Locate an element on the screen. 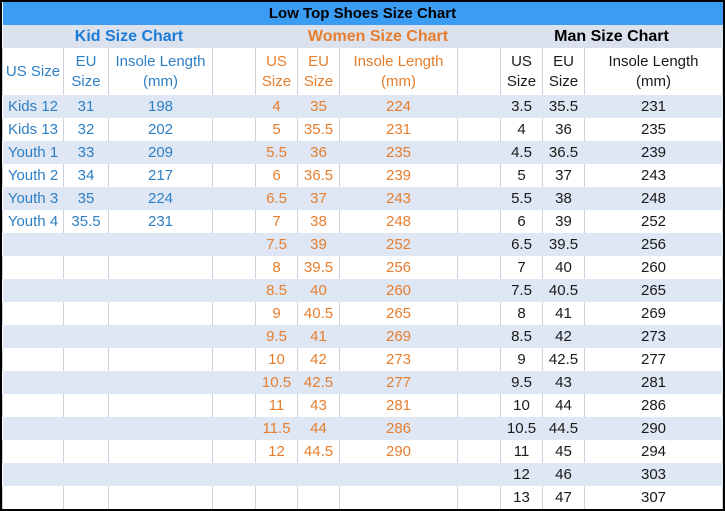 This screenshot has height=511, width=725. women-cell: 269 is located at coordinates (398, 336).